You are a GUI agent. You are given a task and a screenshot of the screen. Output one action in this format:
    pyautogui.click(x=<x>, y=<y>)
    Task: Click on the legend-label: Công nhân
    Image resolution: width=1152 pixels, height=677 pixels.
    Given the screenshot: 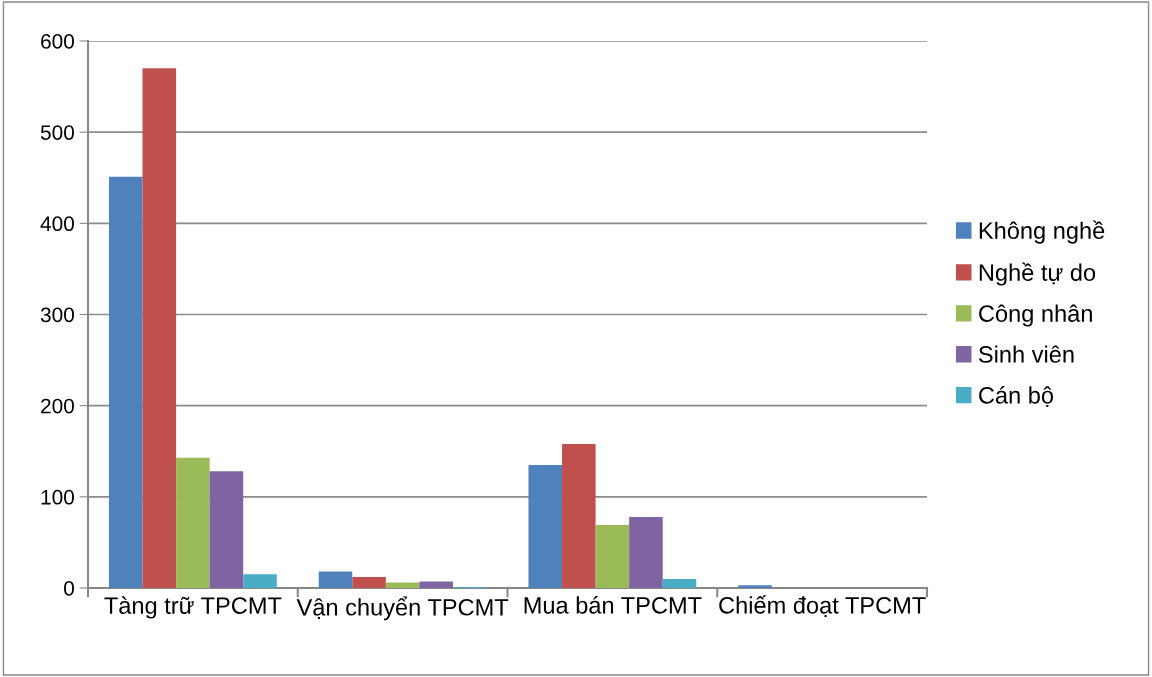 What is the action you would take?
    pyautogui.click(x=1035, y=315)
    